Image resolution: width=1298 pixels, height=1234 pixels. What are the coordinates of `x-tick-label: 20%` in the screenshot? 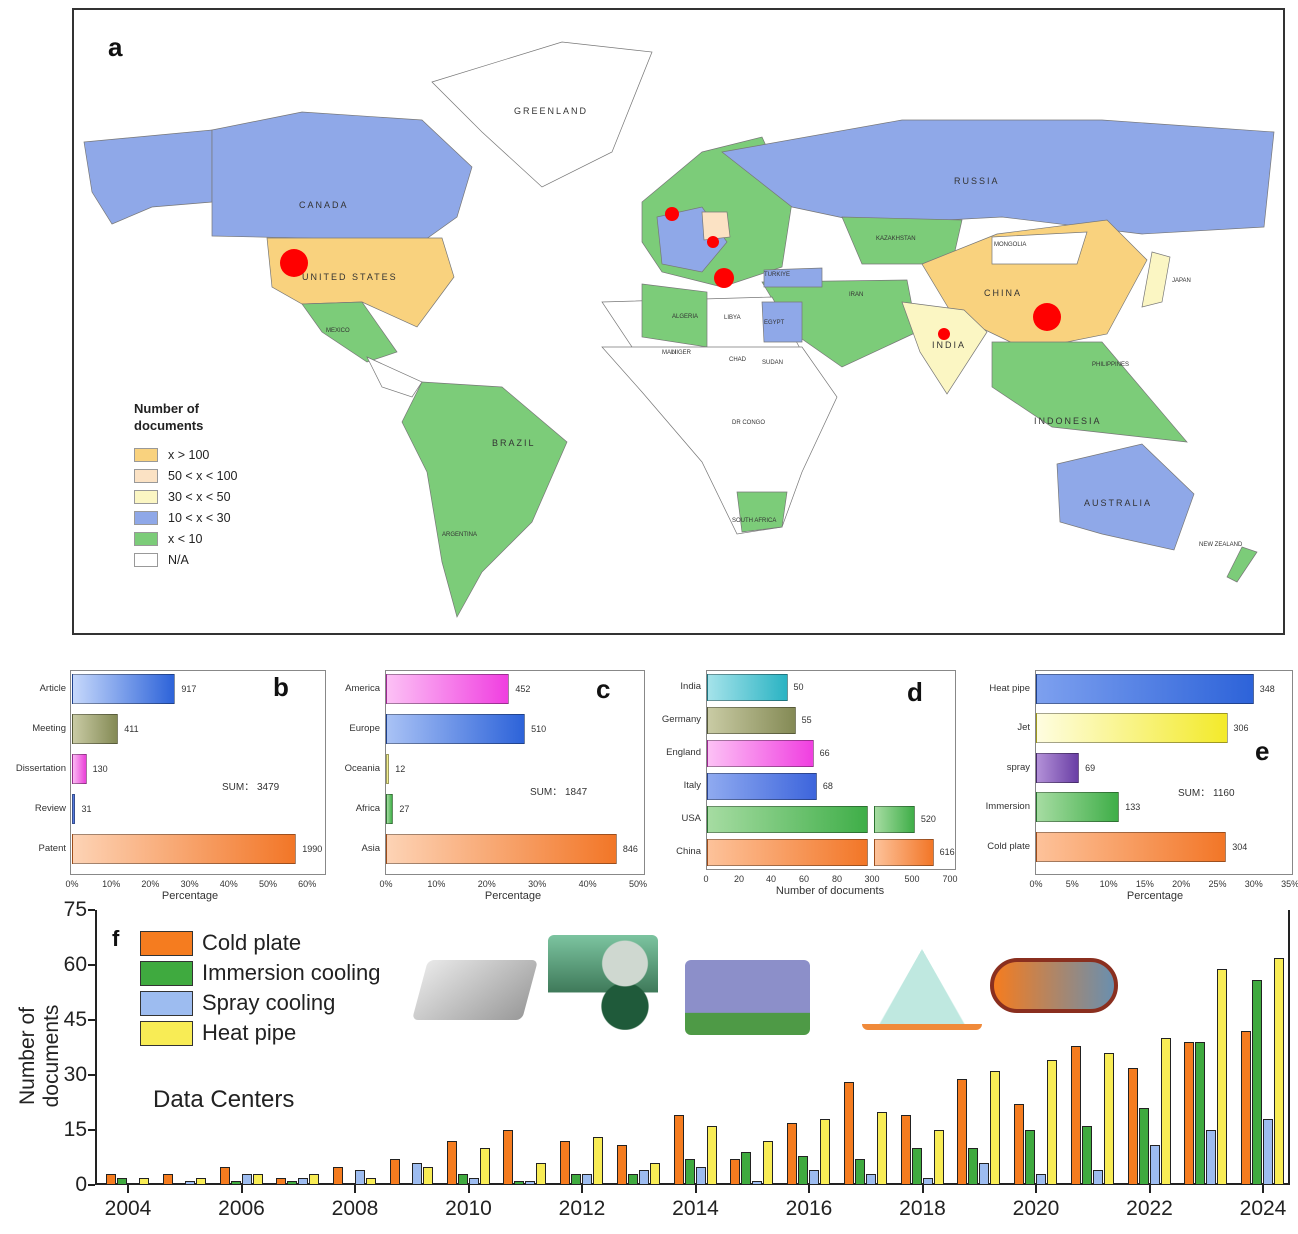 It's located at (150, 884).